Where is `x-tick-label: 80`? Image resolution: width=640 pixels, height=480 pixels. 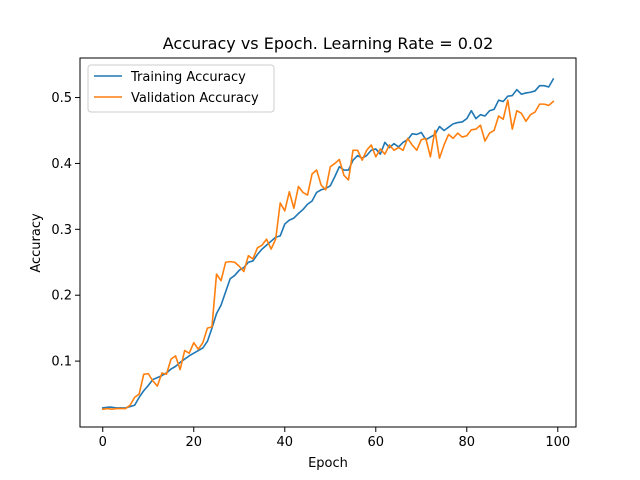 x-tick-label: 80 is located at coordinates (467, 442).